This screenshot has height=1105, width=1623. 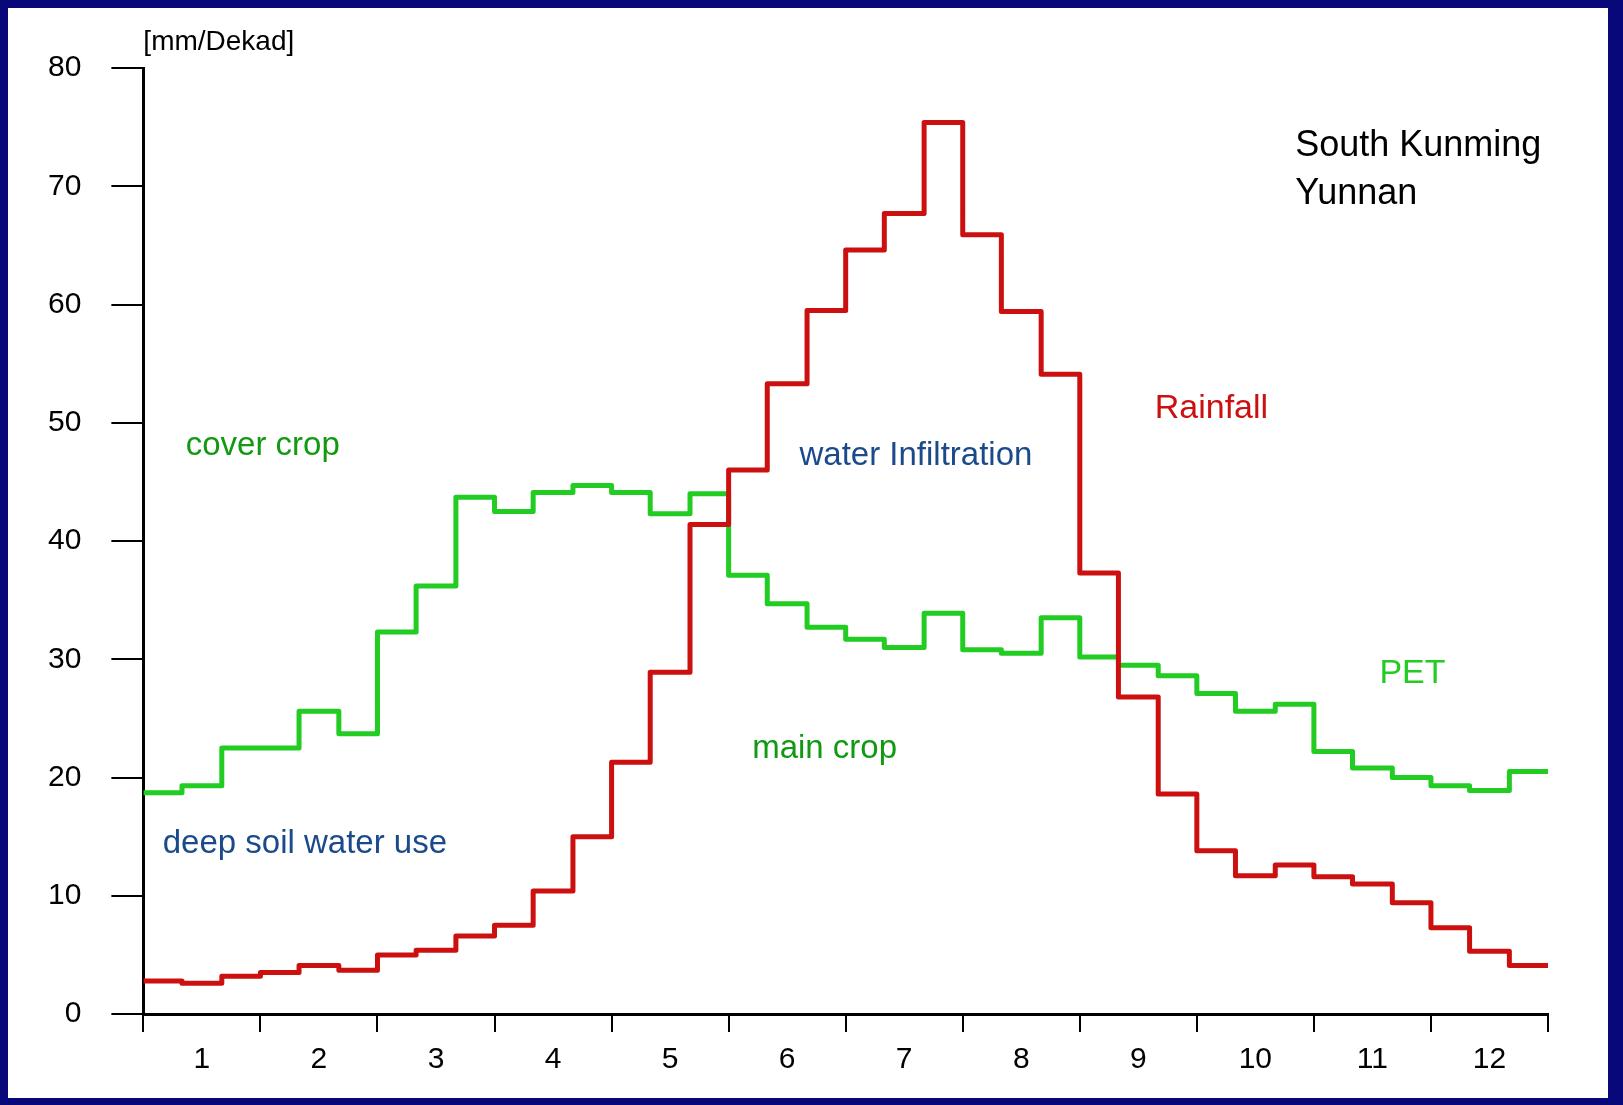 What do you see at coordinates (73, 1012) in the screenshot?
I see `y-tick-label: 0` at bounding box center [73, 1012].